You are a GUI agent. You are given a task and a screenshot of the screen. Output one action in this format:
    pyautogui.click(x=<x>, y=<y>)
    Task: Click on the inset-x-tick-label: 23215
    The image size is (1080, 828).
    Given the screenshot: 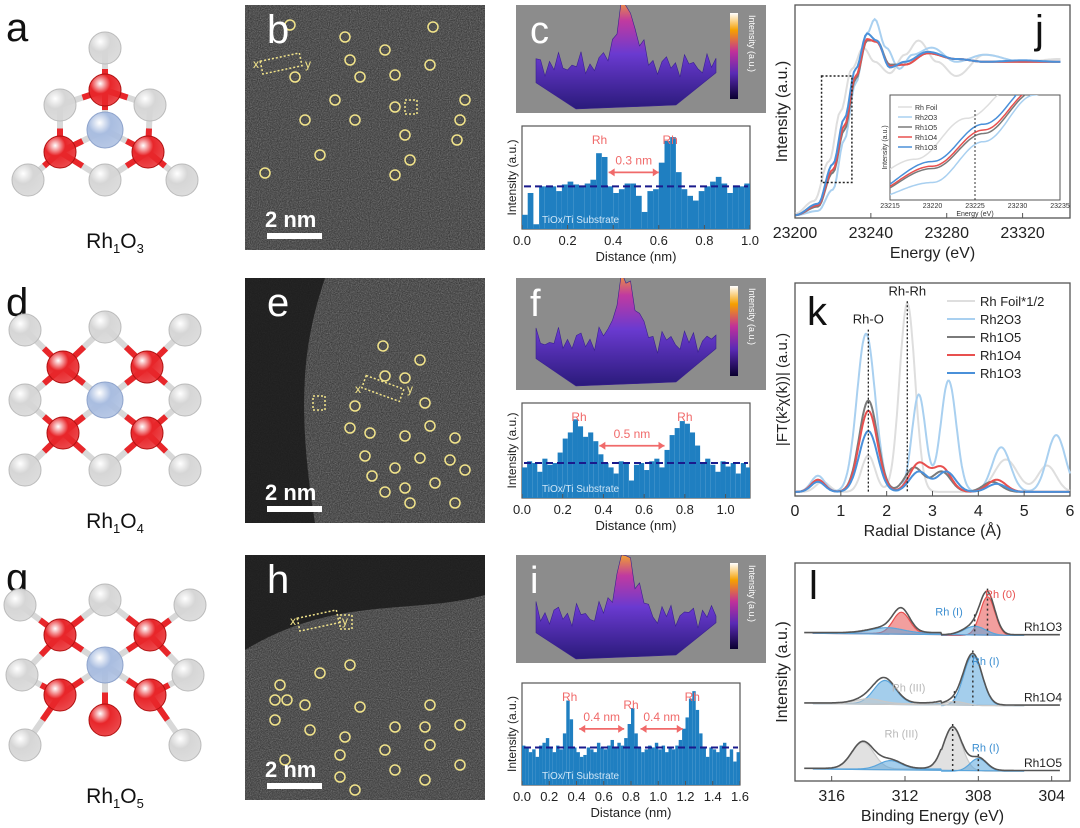 What is the action you would take?
    pyautogui.click(x=890, y=206)
    